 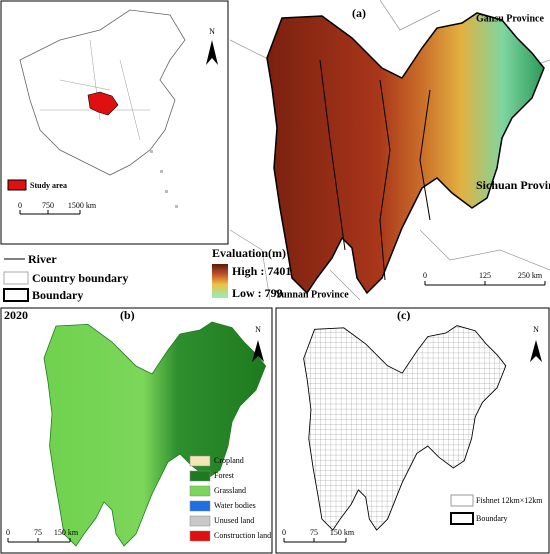 I want to click on province-label: Yunnan Province, so click(x=312, y=294).